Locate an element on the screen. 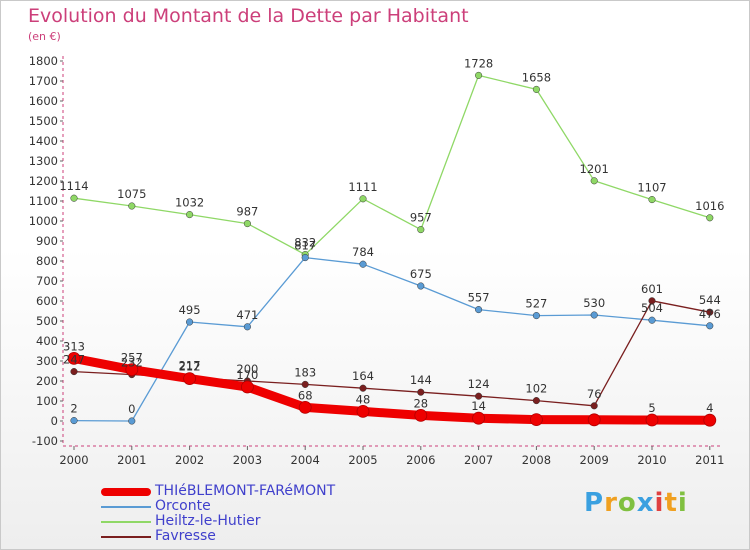  x-tick-label: 2008 is located at coordinates (536, 460).